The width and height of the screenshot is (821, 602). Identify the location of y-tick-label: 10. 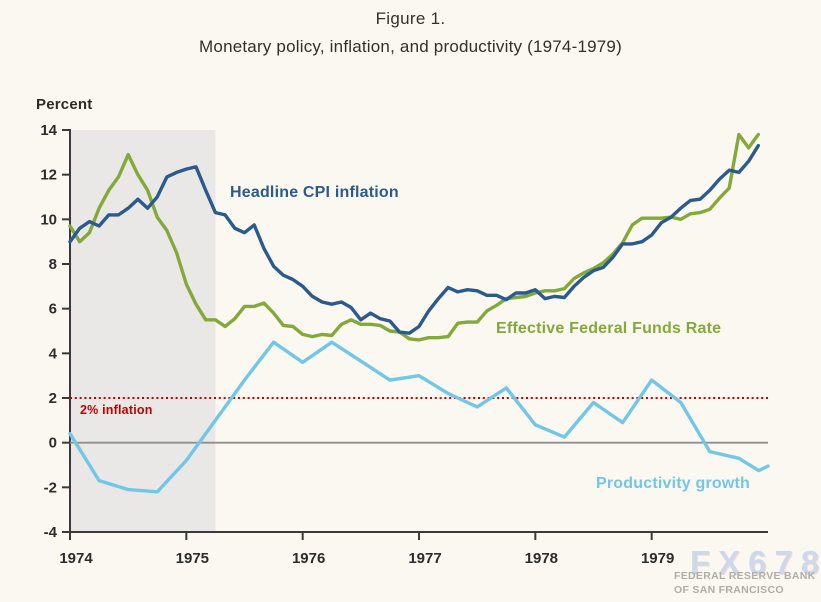
(48, 219).